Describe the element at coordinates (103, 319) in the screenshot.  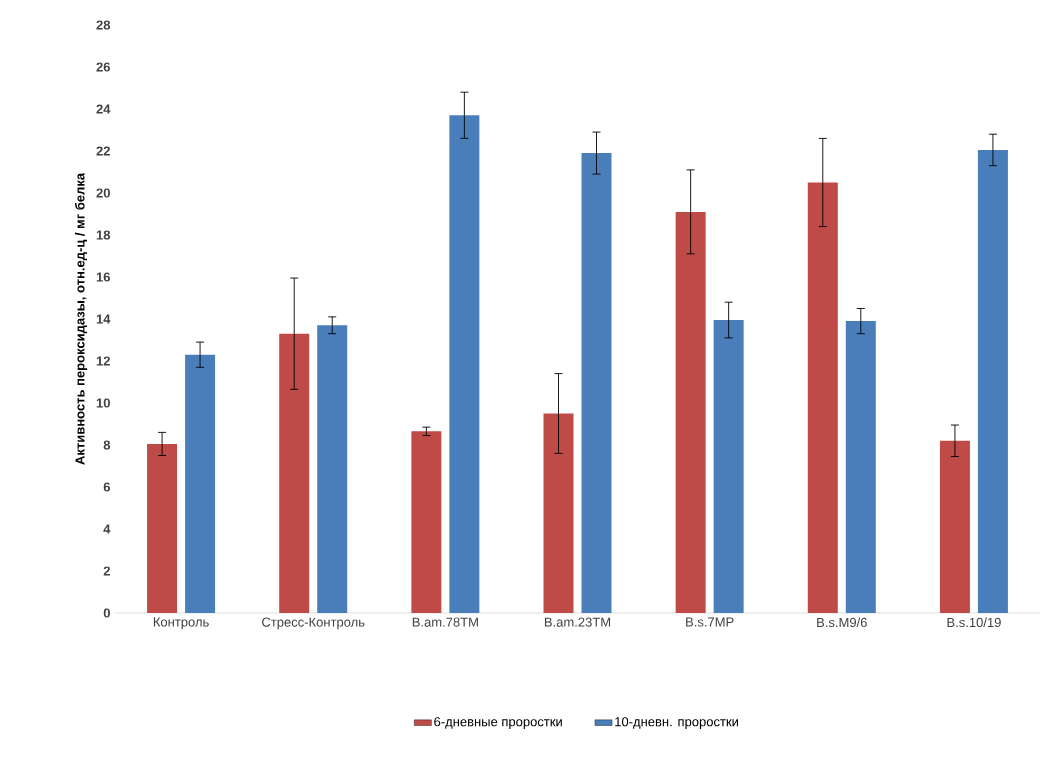
I see `y-tick-label: 14` at that location.